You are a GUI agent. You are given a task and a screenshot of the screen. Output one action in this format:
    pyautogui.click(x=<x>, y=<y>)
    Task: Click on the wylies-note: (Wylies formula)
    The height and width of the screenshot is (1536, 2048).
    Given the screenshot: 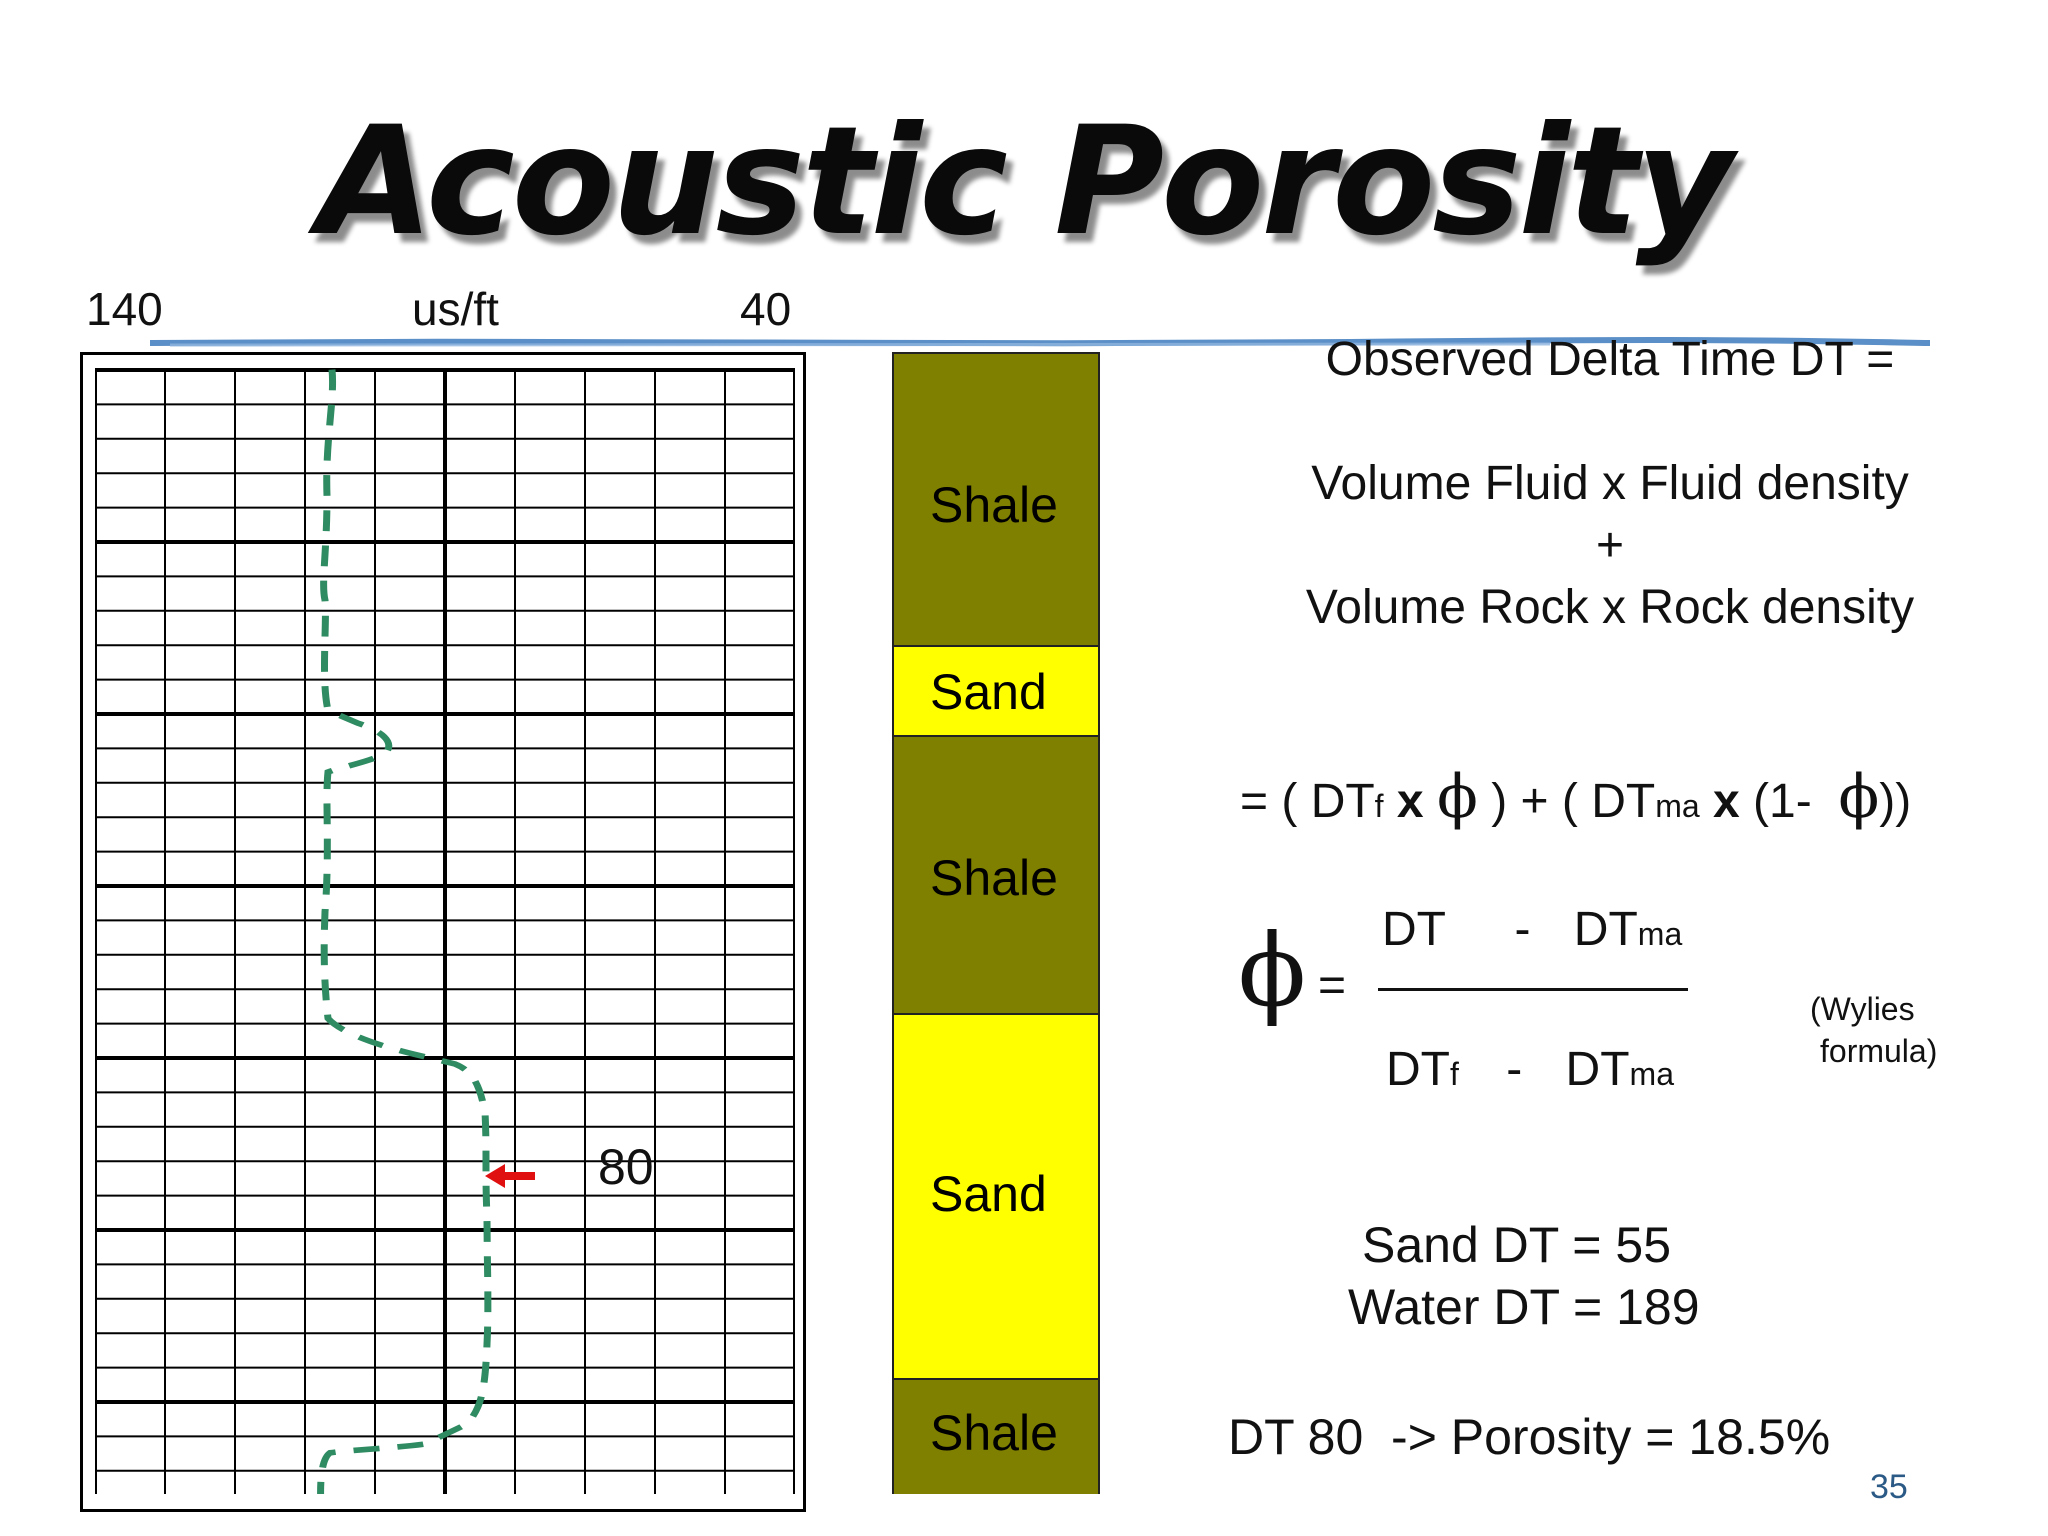 What is the action you would take?
    pyautogui.click(x=1873, y=1030)
    